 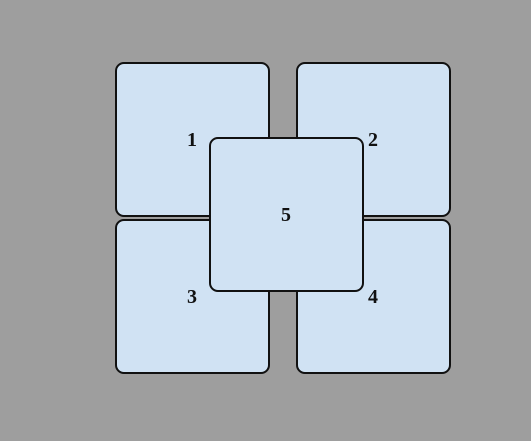 I want to click on tile-1-label: 1, so click(x=192, y=140).